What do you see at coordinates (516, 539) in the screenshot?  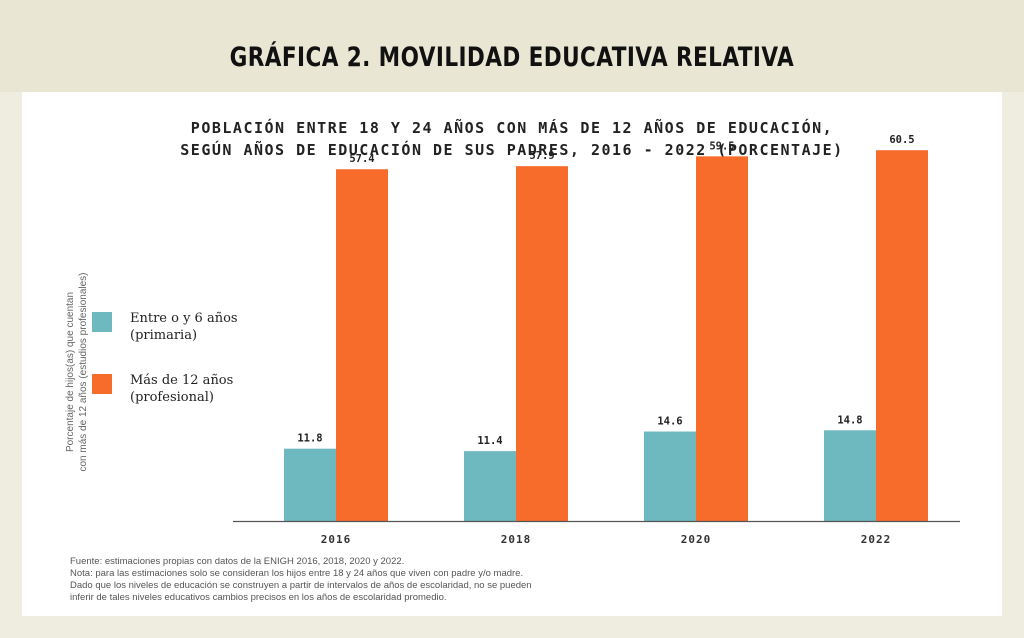 I see `x-tick-label-2018: 2018` at bounding box center [516, 539].